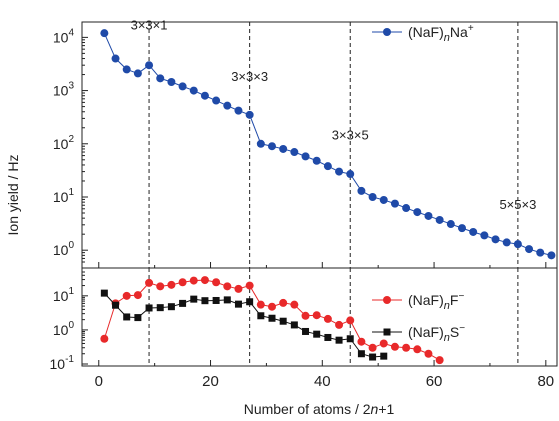 The height and width of the screenshot is (421, 559). Describe the element at coordinates (517, 204) in the screenshot. I see `annotation-label: 5×5×3` at that location.